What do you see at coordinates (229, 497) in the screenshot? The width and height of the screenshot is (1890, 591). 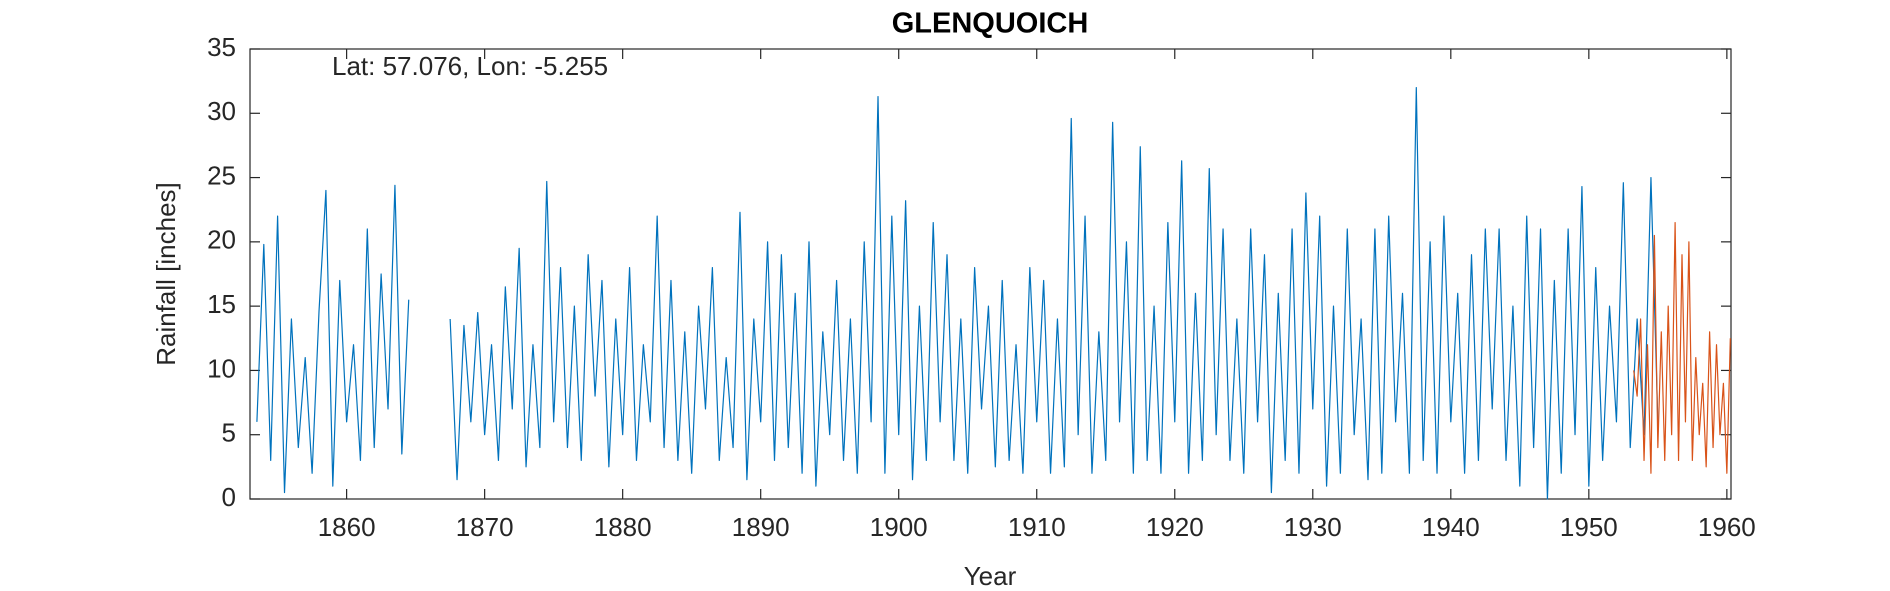 I see `y-tick-label: 0` at bounding box center [229, 497].